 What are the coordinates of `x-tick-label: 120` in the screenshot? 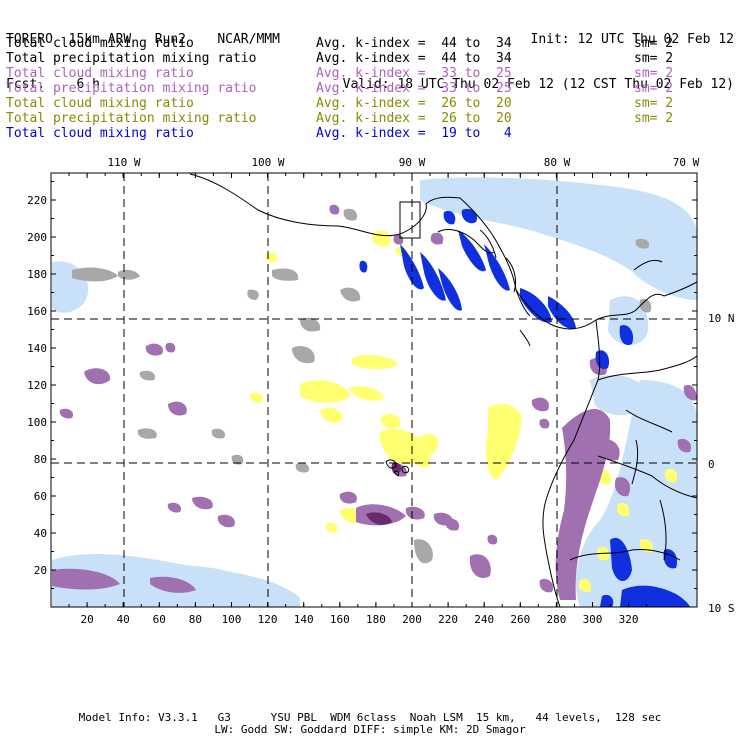 It's located at (268, 619).